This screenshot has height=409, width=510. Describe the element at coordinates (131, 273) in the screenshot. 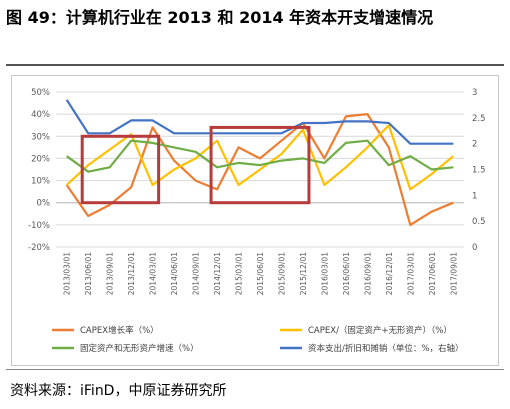

I see `x-tick-label: 2013/12/01` at that location.